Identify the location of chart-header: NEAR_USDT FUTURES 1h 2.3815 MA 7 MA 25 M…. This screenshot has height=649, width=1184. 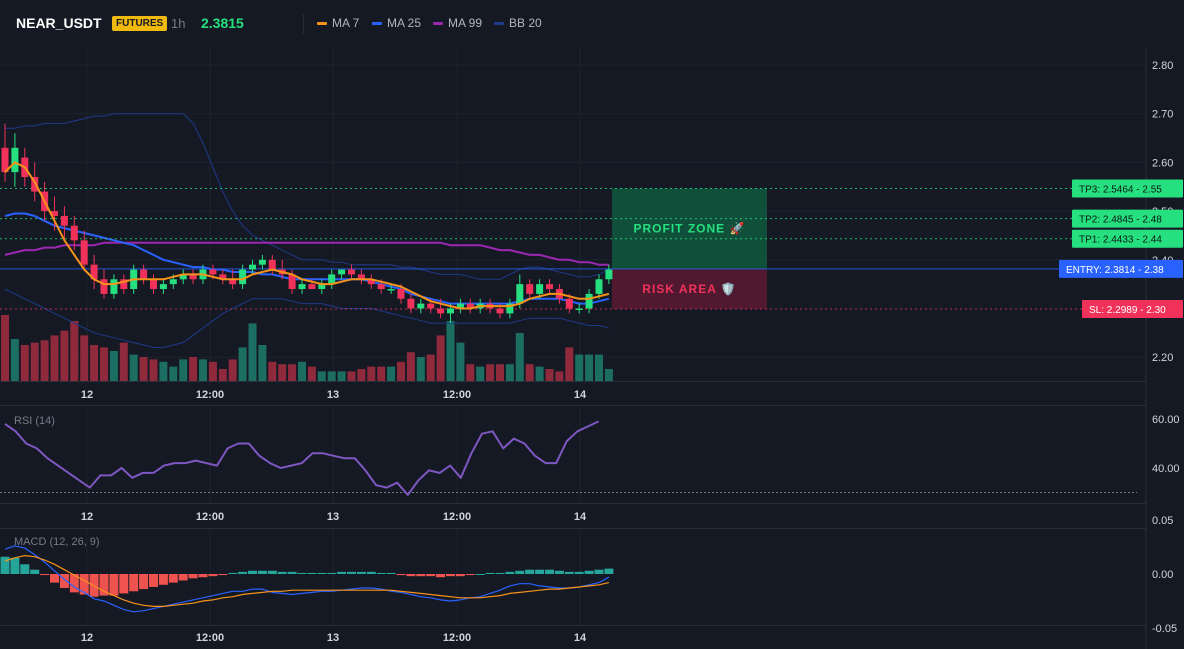
(592, 24).